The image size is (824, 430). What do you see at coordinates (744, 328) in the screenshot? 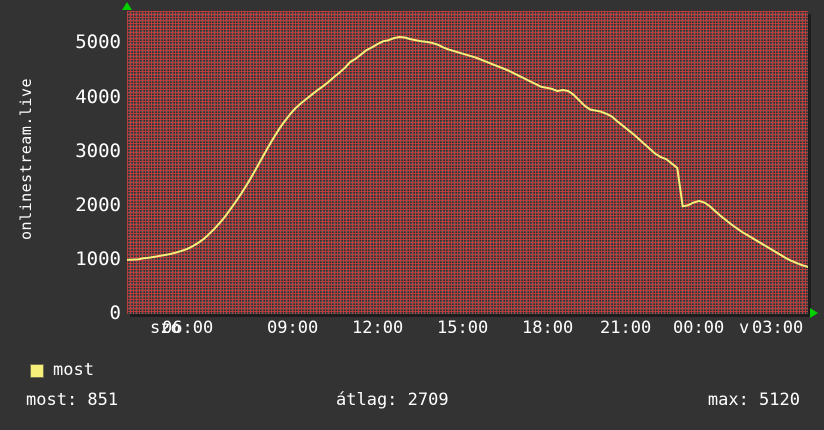
I see `x-tick-8: v` at bounding box center [744, 328].